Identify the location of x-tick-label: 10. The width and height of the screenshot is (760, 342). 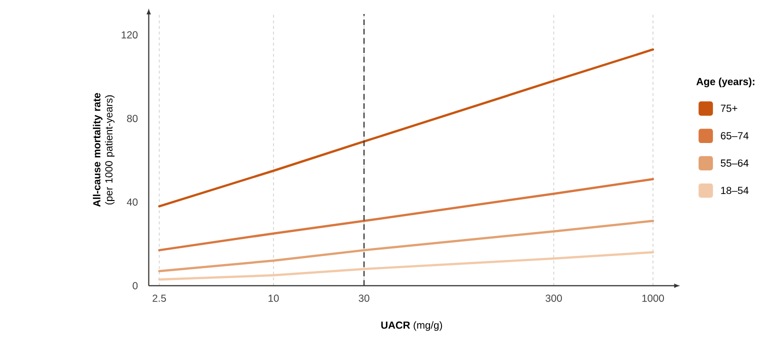
(273, 298).